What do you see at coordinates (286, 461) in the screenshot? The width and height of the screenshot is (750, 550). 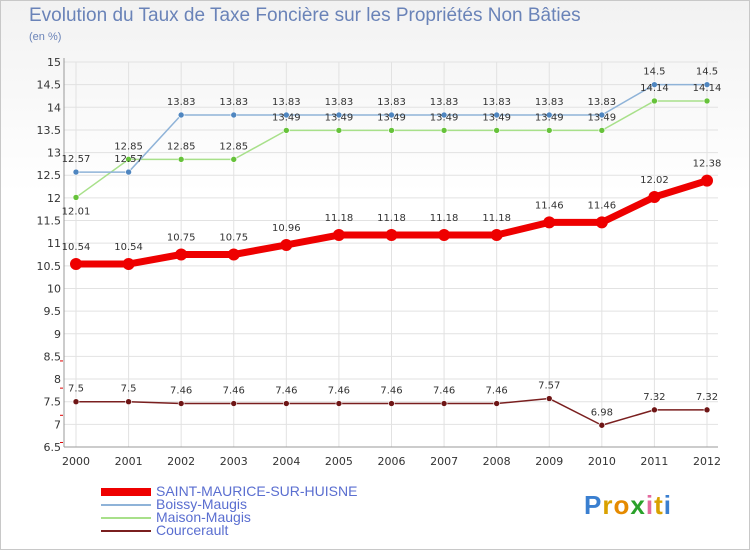 I see `x-tick-label: 2004` at bounding box center [286, 461].